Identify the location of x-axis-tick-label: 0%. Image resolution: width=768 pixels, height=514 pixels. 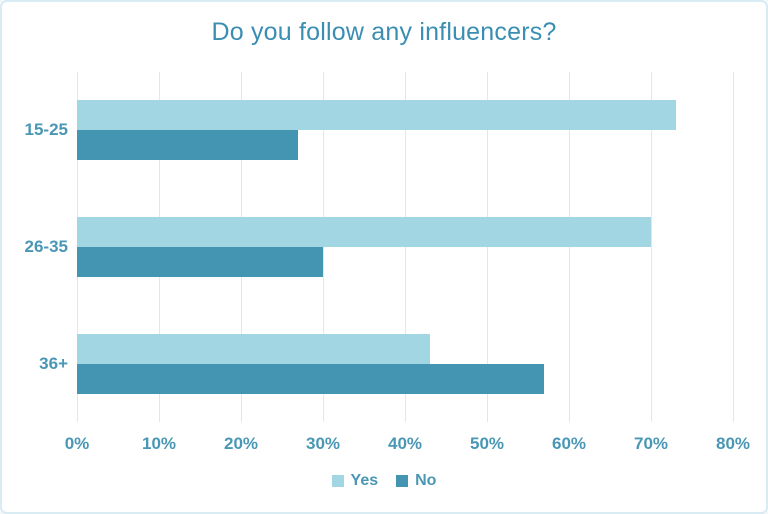
(77, 443).